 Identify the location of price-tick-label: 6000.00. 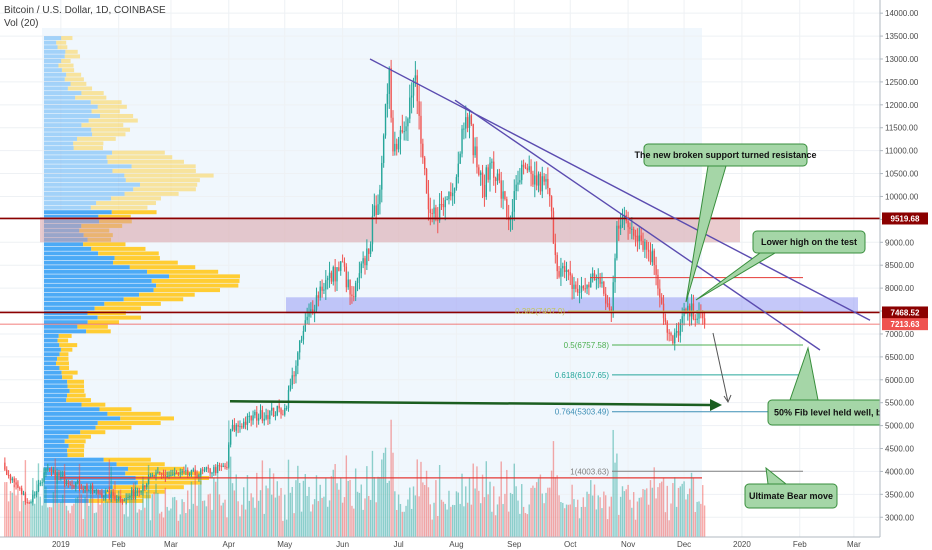
(899, 380).